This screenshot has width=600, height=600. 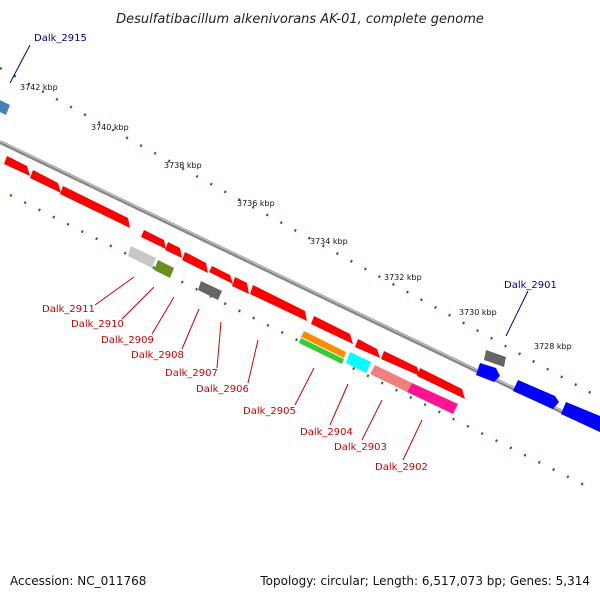 I want to click on gene-block-2908-rev, so click(x=210, y=290).